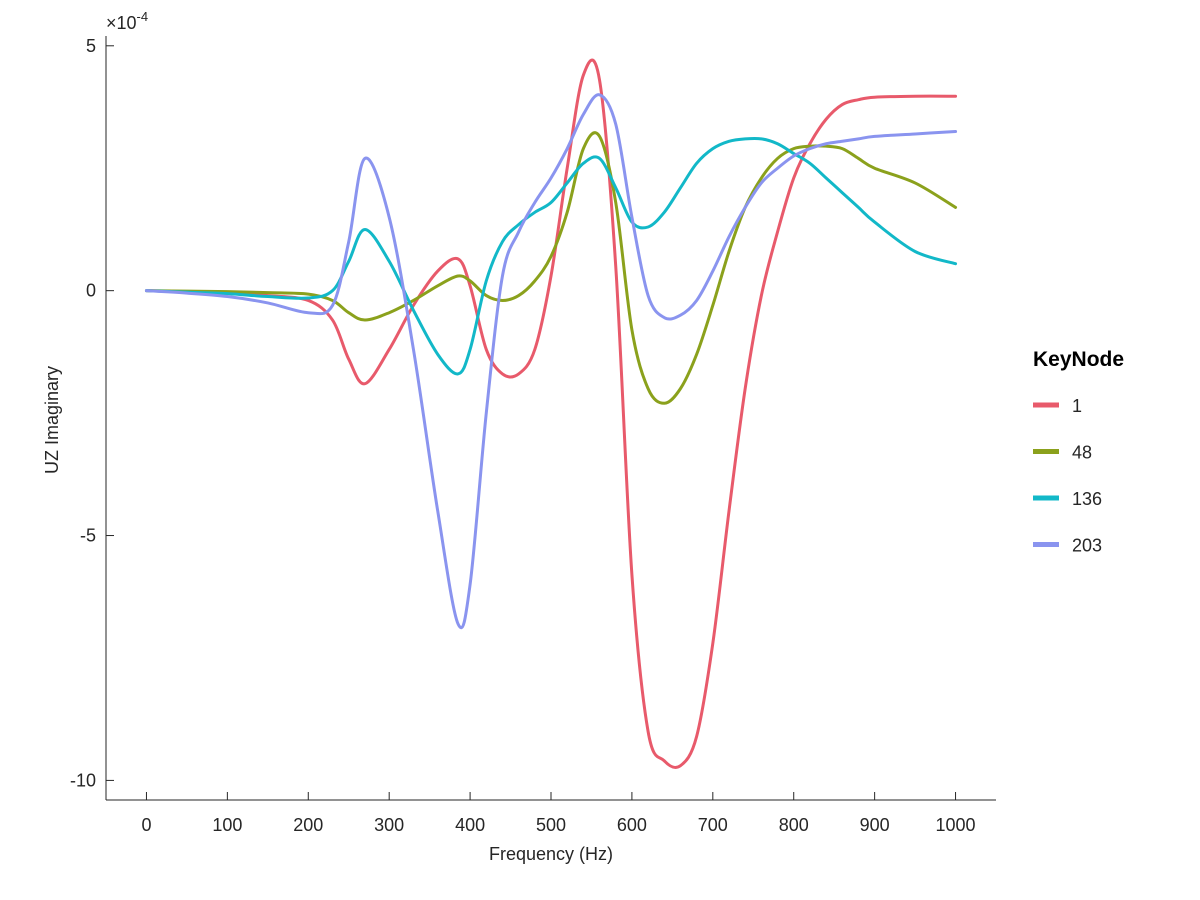  I want to click on legend: KeyNode 1 48 136 203, so click(1078, 452).